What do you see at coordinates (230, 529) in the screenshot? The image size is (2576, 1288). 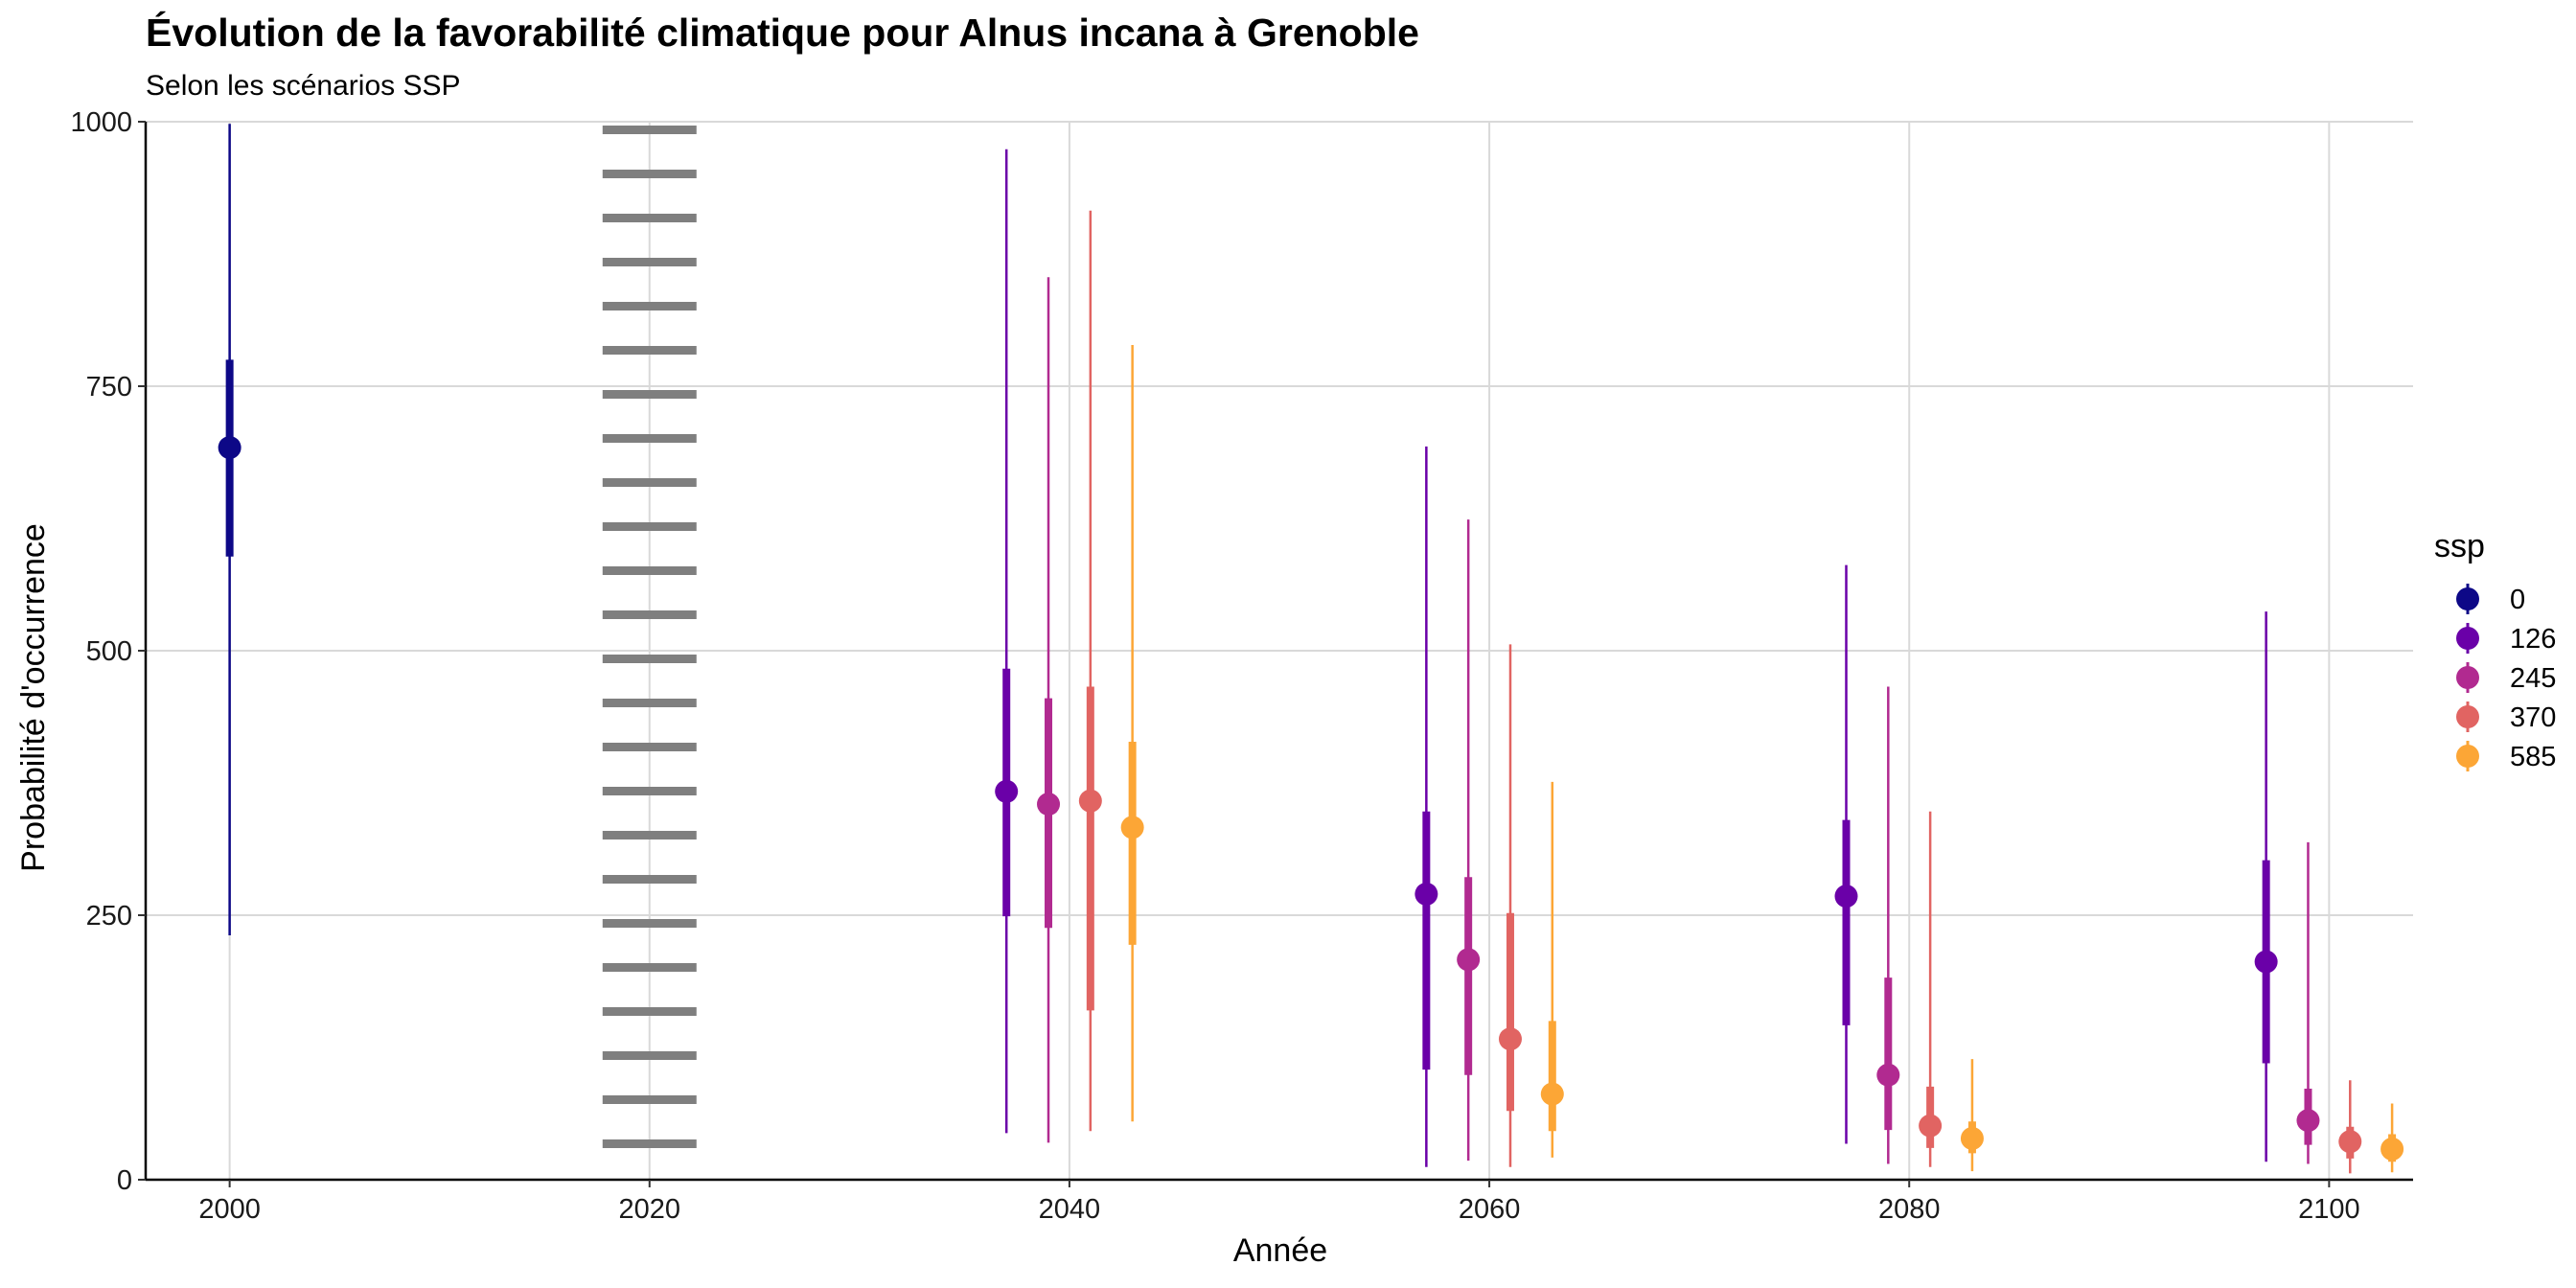 I see `pointrange-ssp0-2000` at bounding box center [230, 529].